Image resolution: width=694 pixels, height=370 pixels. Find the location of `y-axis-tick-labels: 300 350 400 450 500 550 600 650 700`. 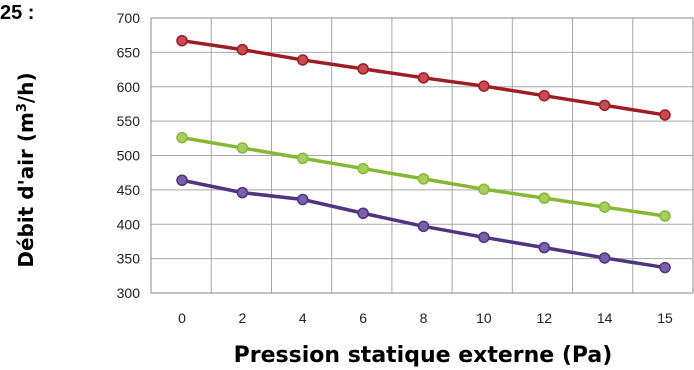

y-axis-tick-labels: 300 350 400 450 500 550 600 650 700 is located at coordinates (129, 155).